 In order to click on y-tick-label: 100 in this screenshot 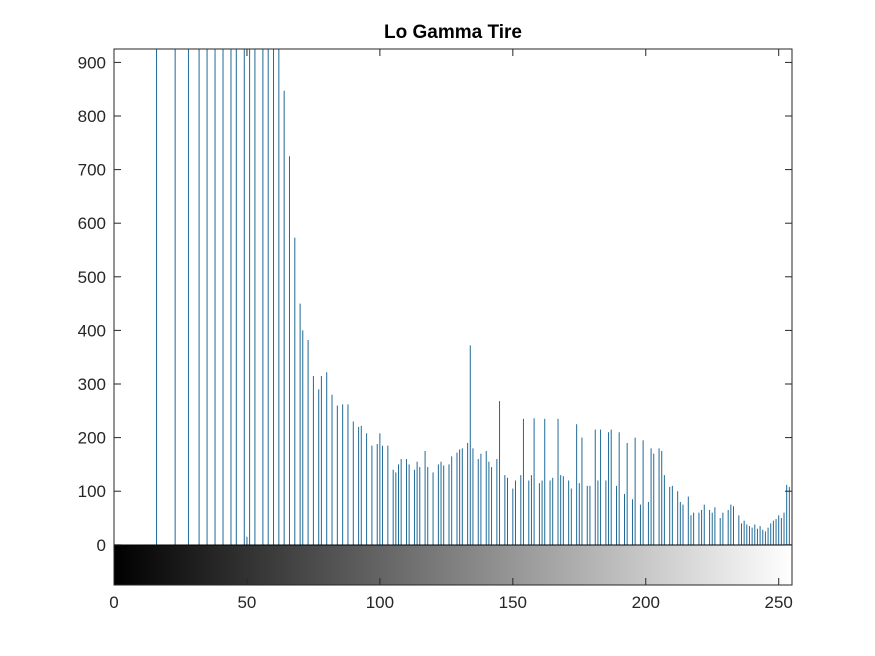, I will do `click(92, 491)`.